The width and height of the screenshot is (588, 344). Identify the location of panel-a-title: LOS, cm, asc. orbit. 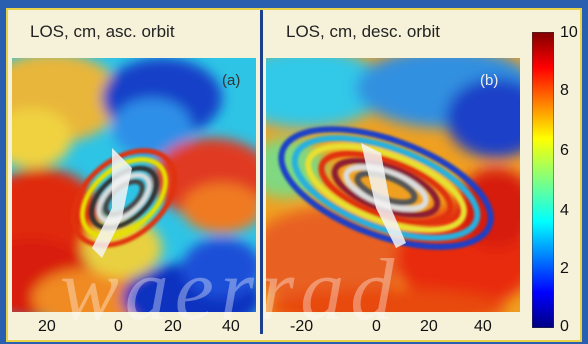
(102, 31).